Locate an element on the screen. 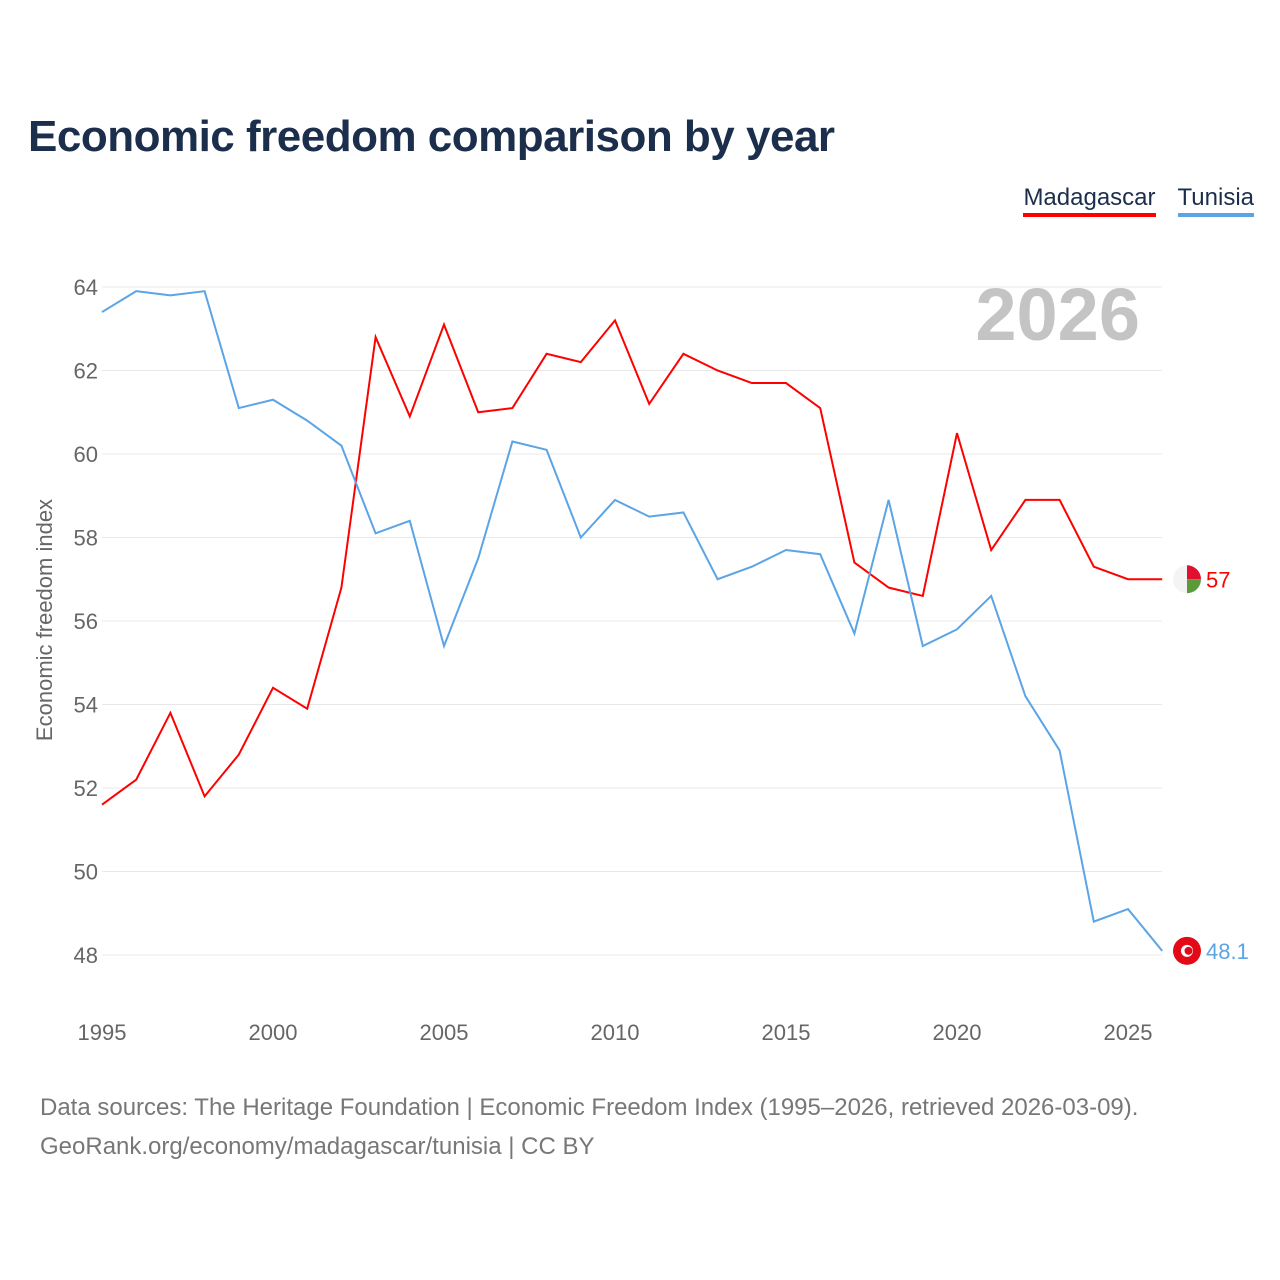  y-tick-label: 64 is located at coordinates (86, 287).